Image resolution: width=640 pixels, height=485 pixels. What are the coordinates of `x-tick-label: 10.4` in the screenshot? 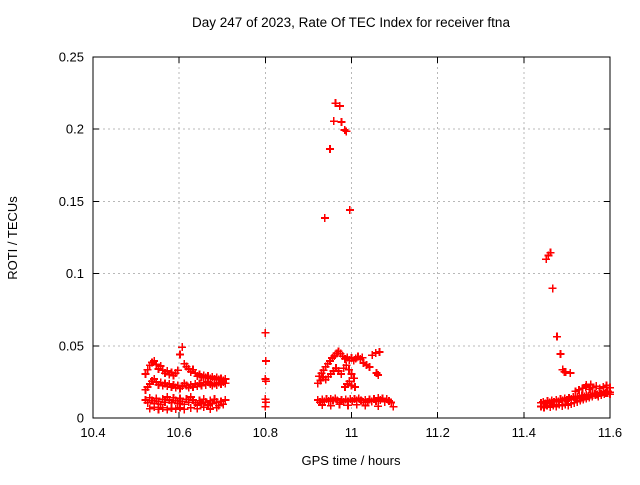 It's located at (92, 432).